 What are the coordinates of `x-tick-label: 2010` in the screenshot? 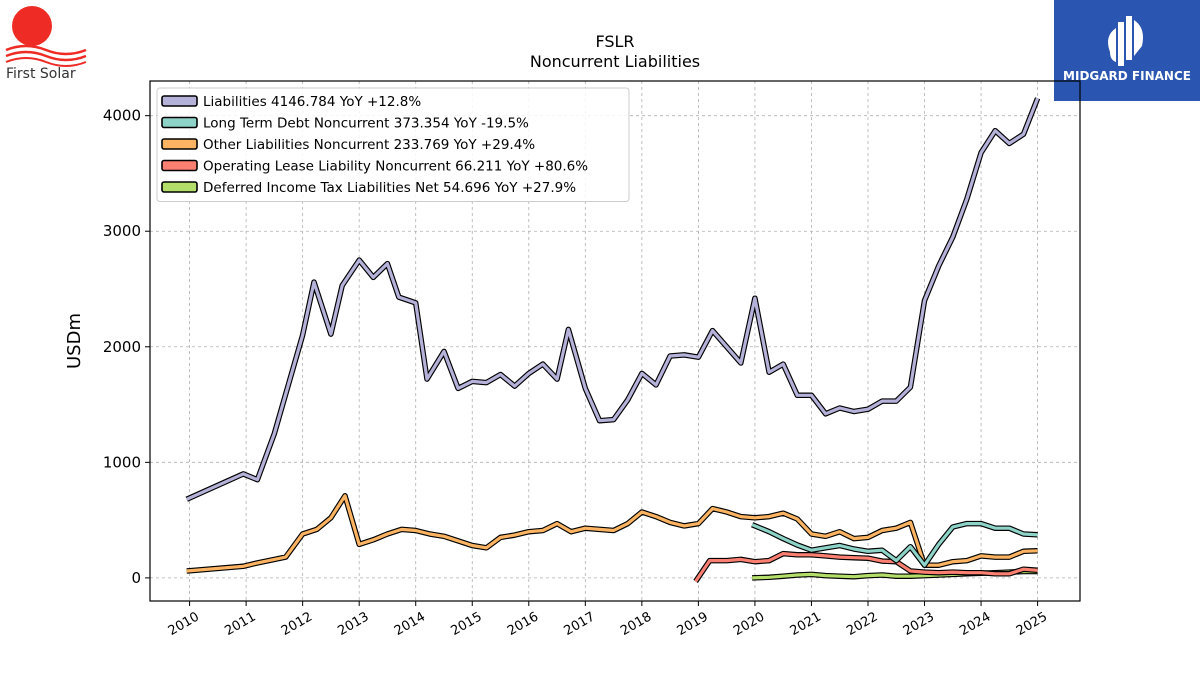 It's located at (184, 624).